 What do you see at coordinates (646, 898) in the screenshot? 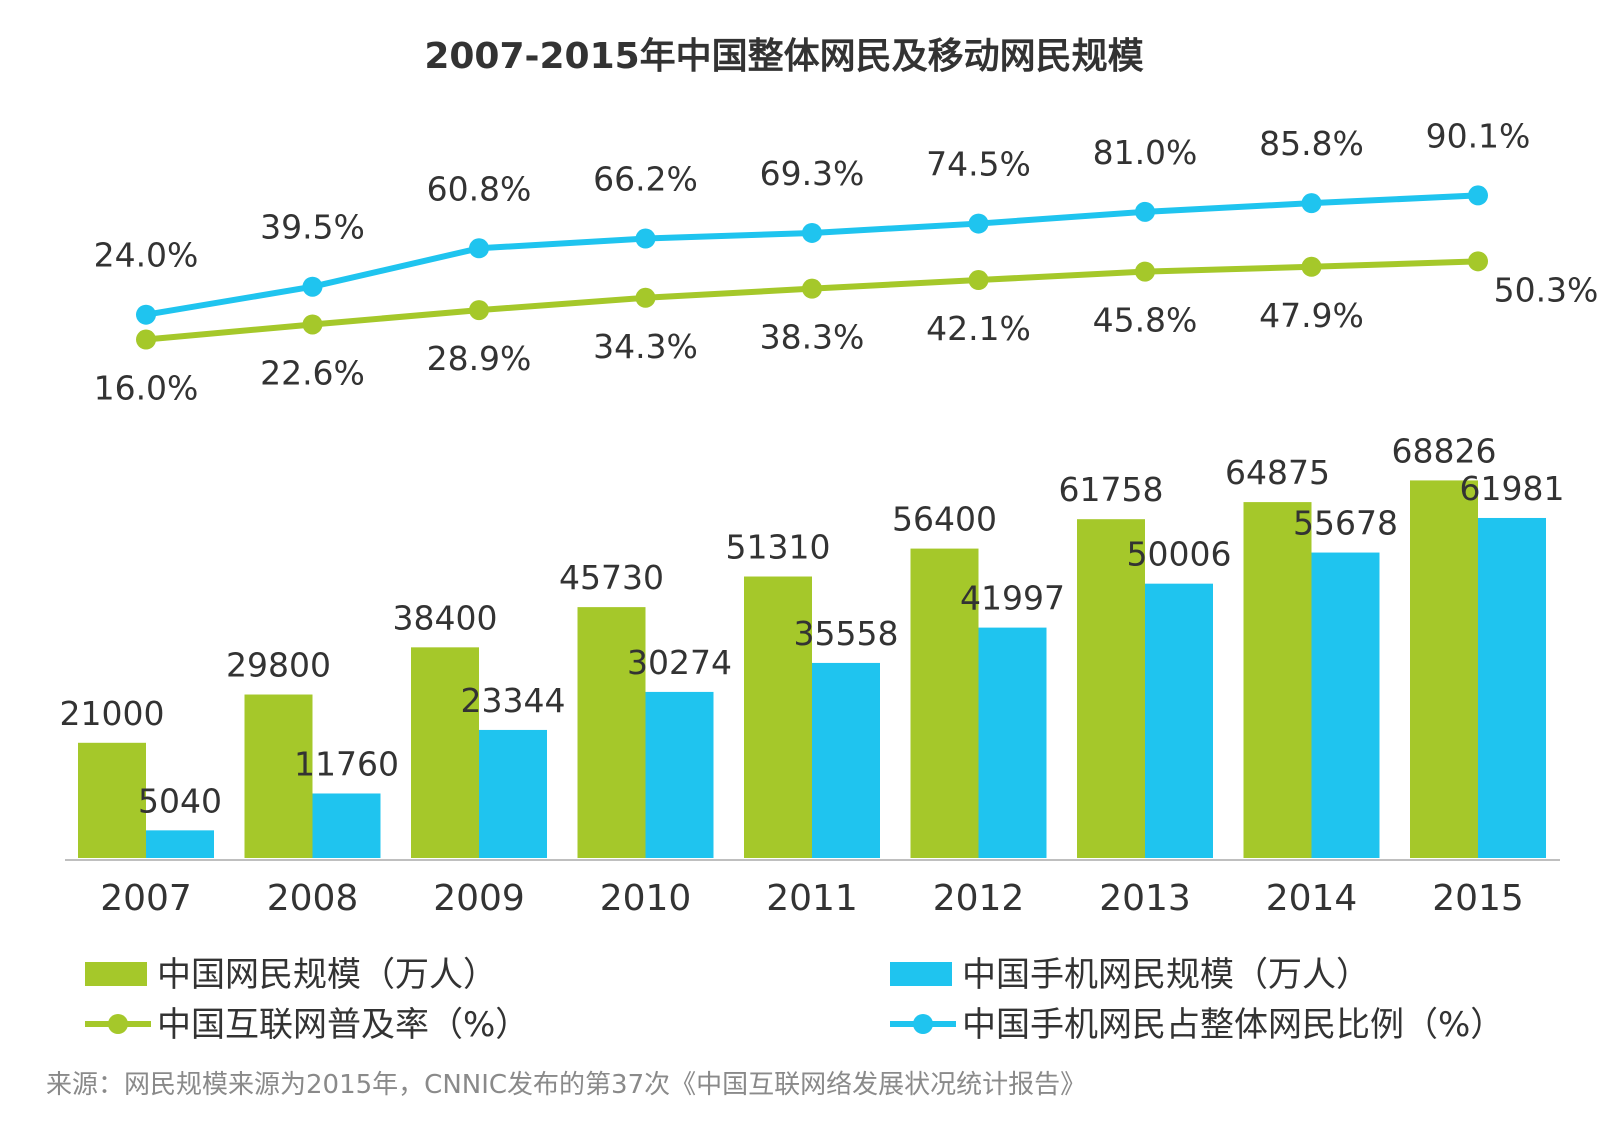
I see `x-tick-2010: 2010` at bounding box center [646, 898].